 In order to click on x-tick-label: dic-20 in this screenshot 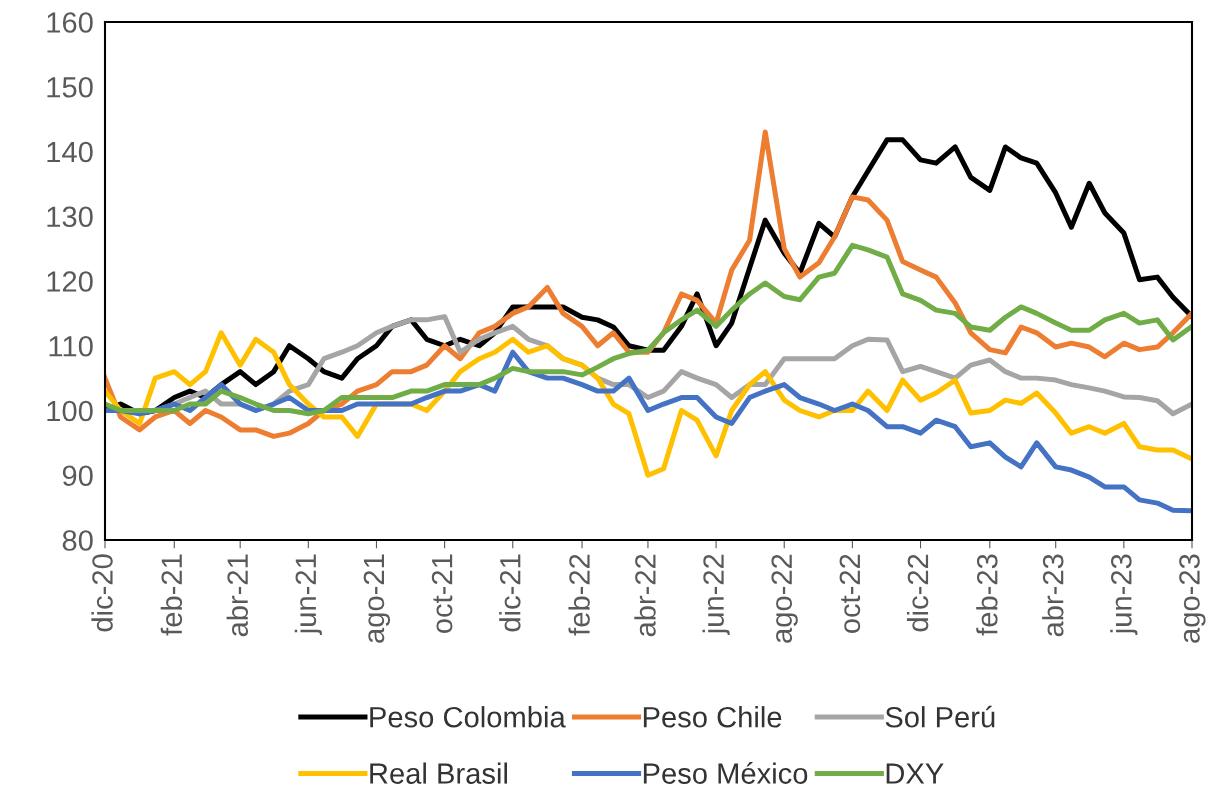, I will do `click(102, 593)`.